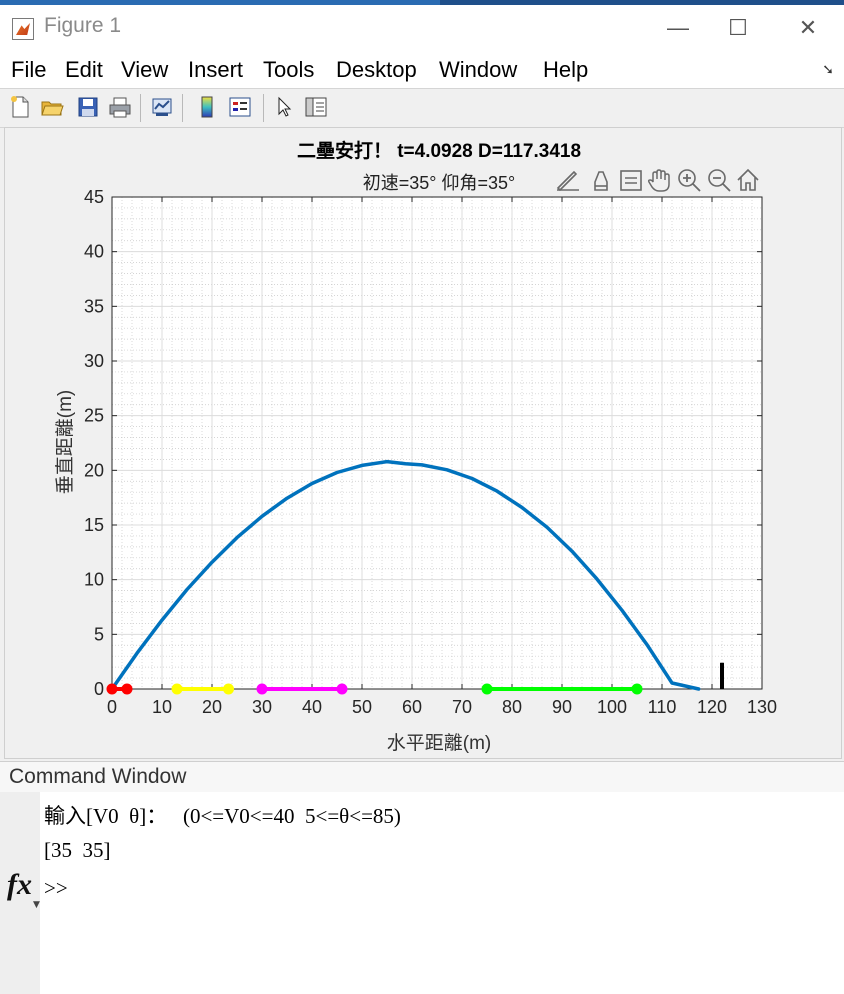 This screenshot has height=994, width=844. What do you see at coordinates (439, 150) in the screenshot?
I see `chart-title: 二壘安打！ t=4.0928 D=117.3418` at bounding box center [439, 150].